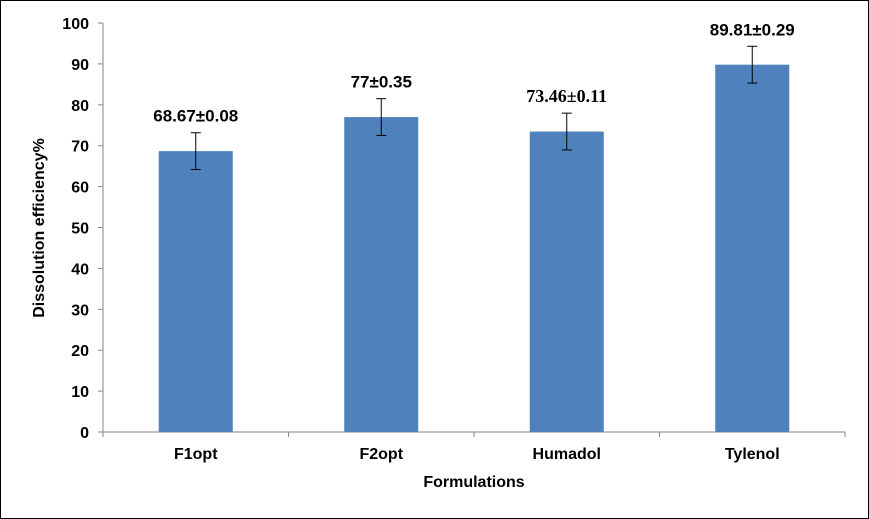 The image size is (869, 519). Describe the element at coordinates (752, 29) in the screenshot. I see `data-label: 89.81±0.29` at that location.